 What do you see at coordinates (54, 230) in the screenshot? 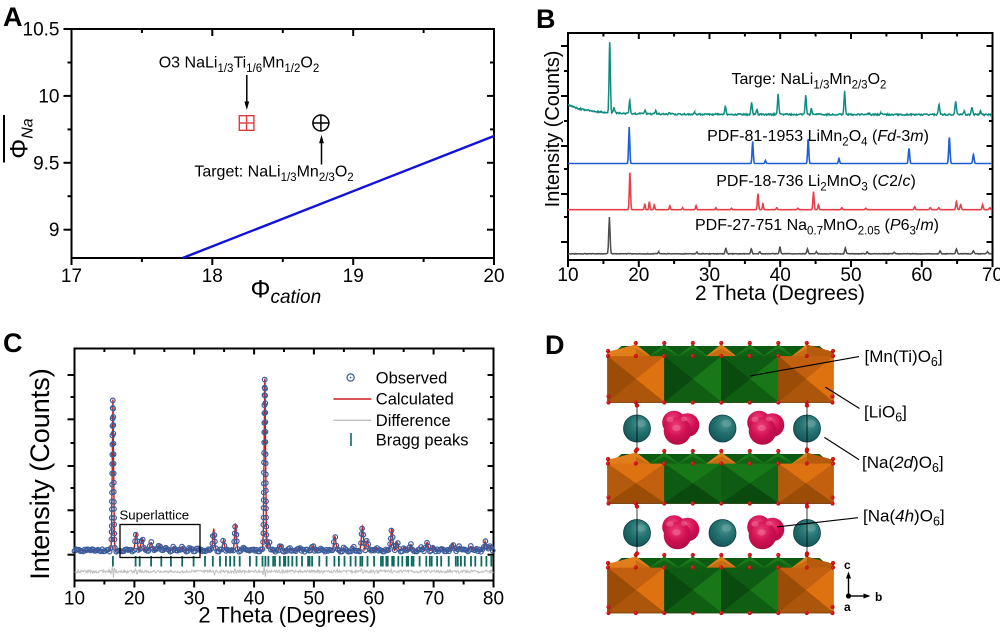
I see `svg-text: 9` at bounding box center [54, 230].